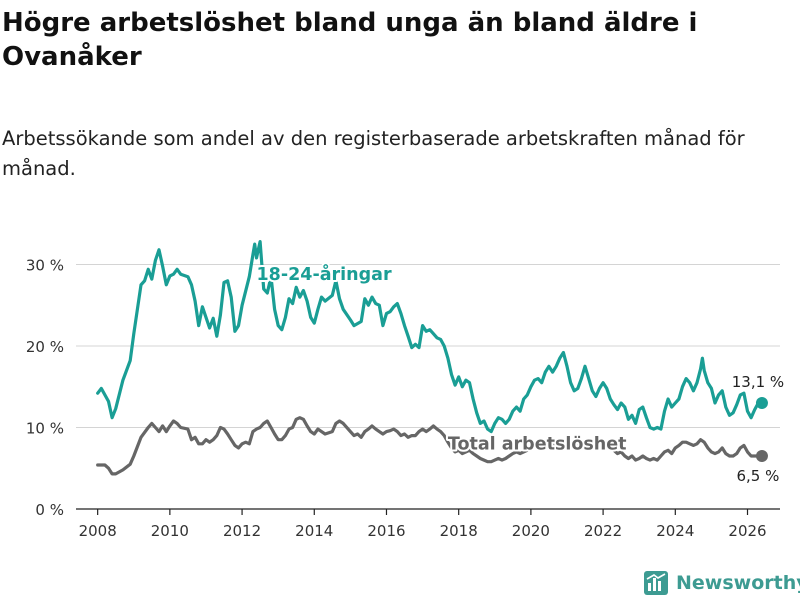  What do you see at coordinates (531, 531) in the screenshot?
I see `x-tick-label: 2020` at bounding box center [531, 531].